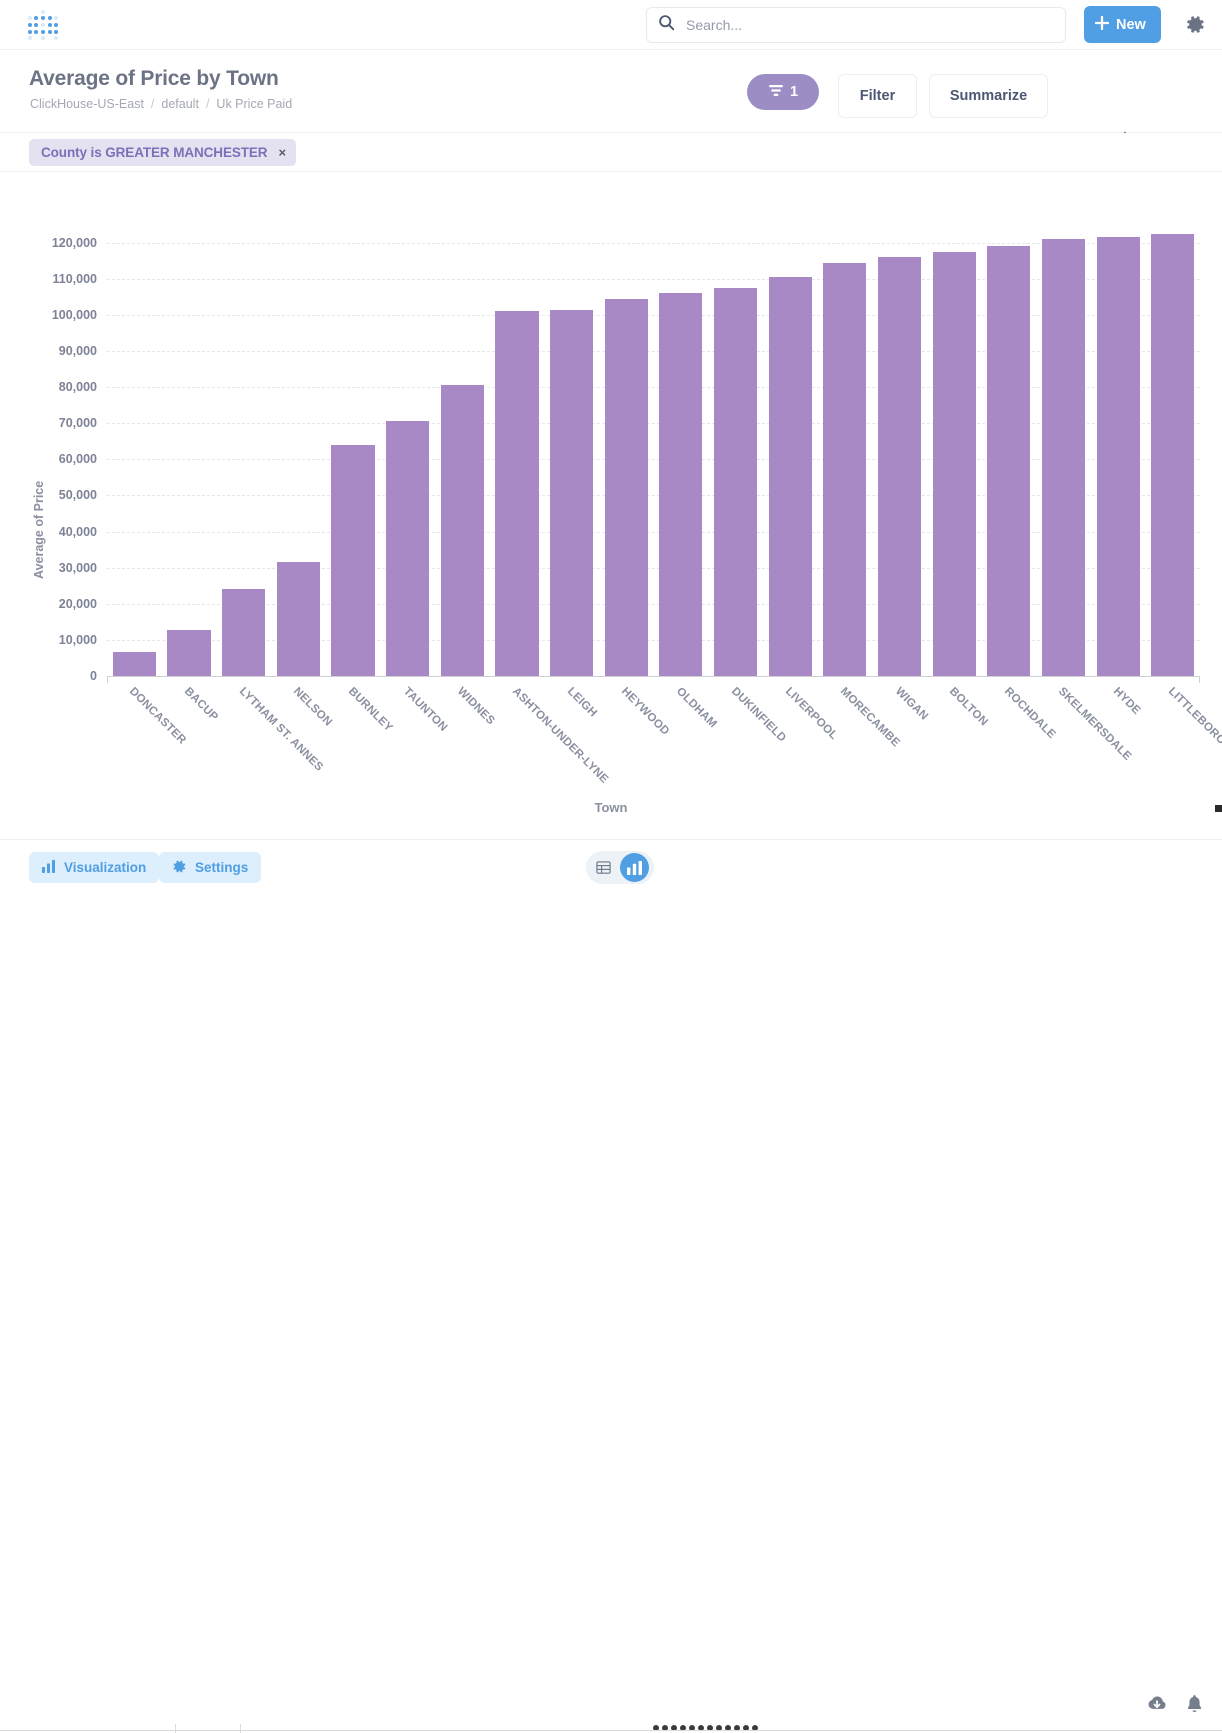 The image size is (1222, 1733). Describe the element at coordinates (254, 104) in the screenshot. I see `breadcrumb-table: Uk Price Paid` at that location.